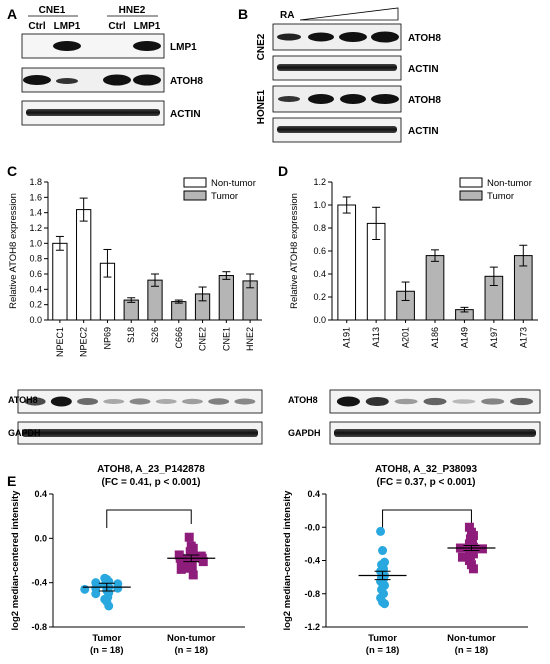  What do you see at coordinates (382, 638) in the screenshot?
I see `x-category-label: Tumor` at bounding box center [382, 638].